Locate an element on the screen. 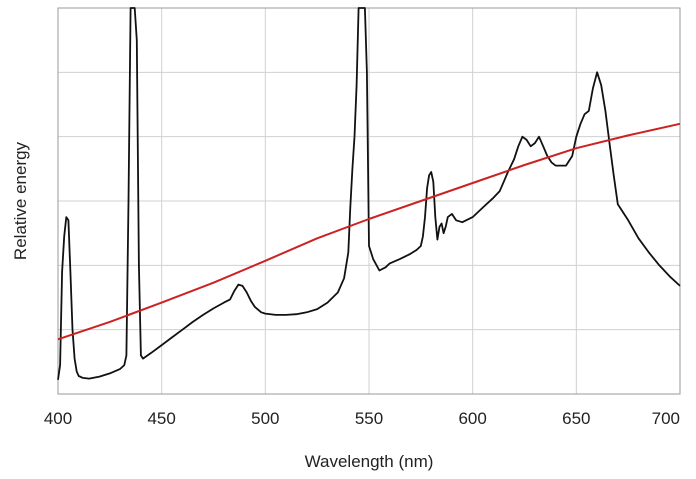 The image size is (696, 479). x-tick-label-400: 400 is located at coordinates (58, 418).